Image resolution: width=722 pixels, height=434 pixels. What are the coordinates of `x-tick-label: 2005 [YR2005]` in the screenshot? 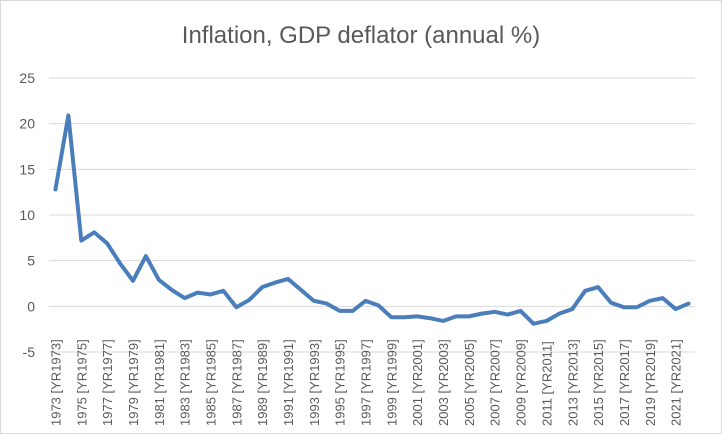 It's located at (469, 382).